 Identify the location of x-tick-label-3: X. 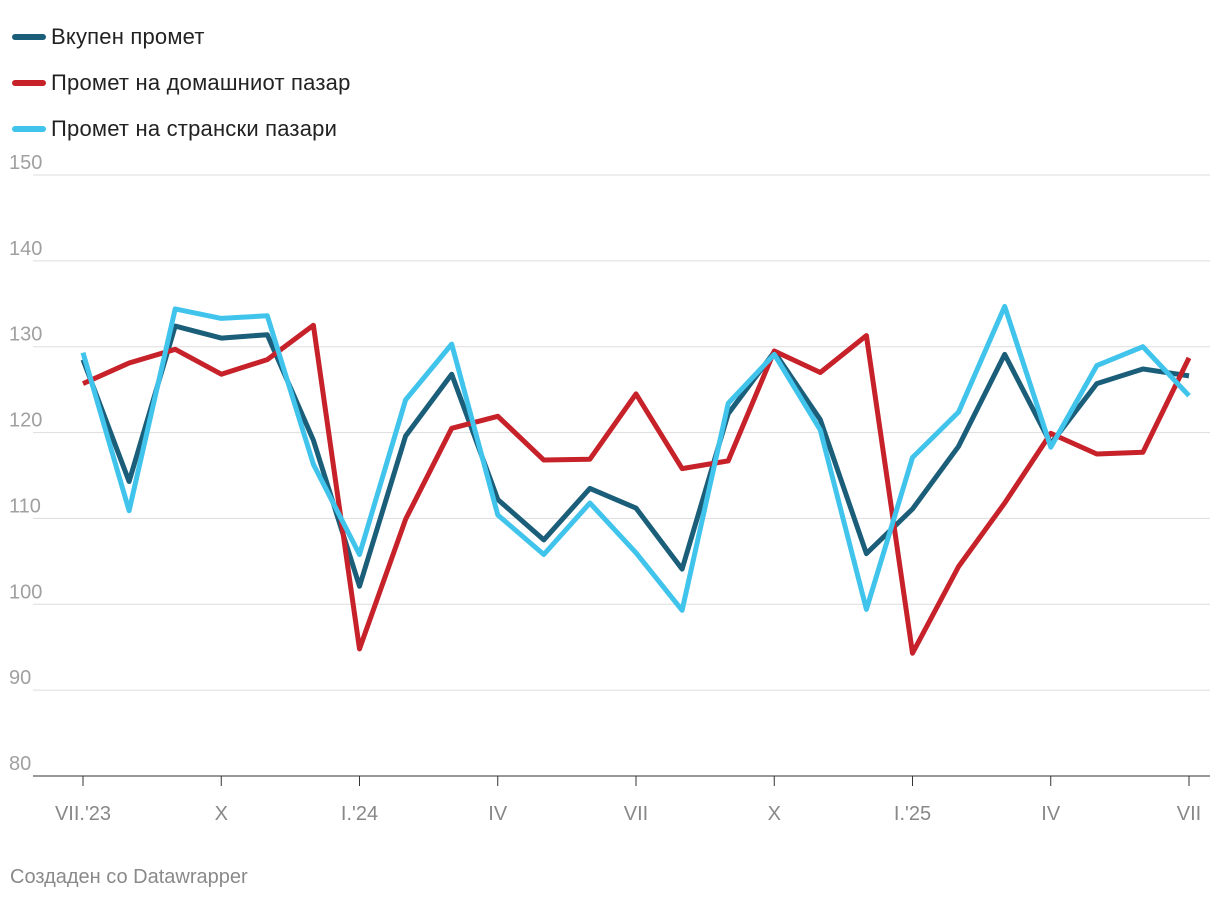
(221, 814).